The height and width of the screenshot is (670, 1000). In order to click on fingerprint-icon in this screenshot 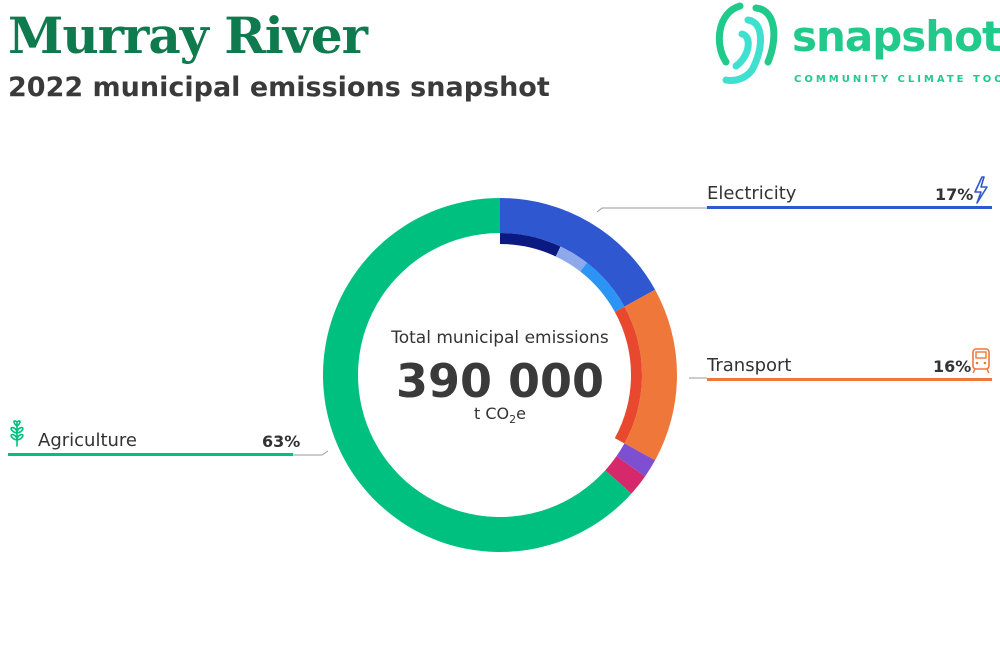, I will do `click(746, 43)`.